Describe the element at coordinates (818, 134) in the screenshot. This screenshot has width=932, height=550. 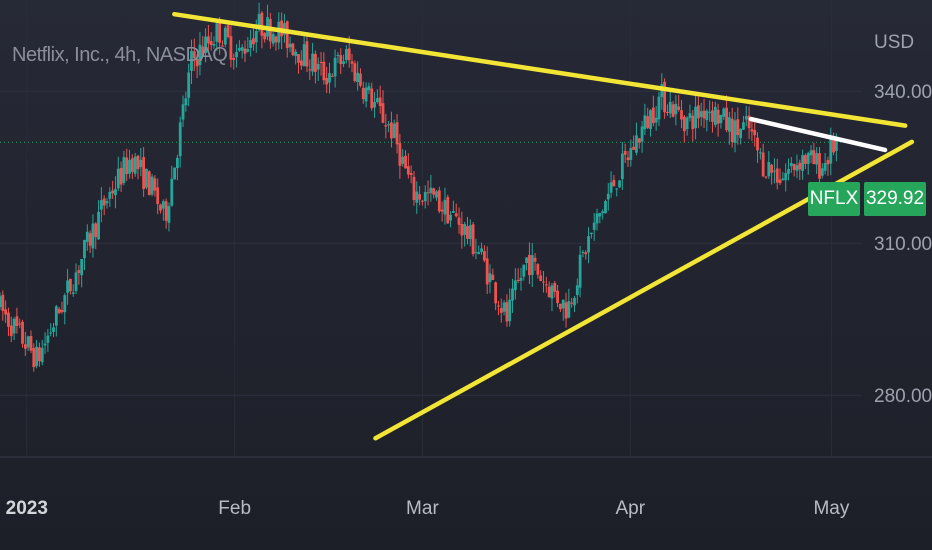
I see `trendline-inner-resistance` at that location.